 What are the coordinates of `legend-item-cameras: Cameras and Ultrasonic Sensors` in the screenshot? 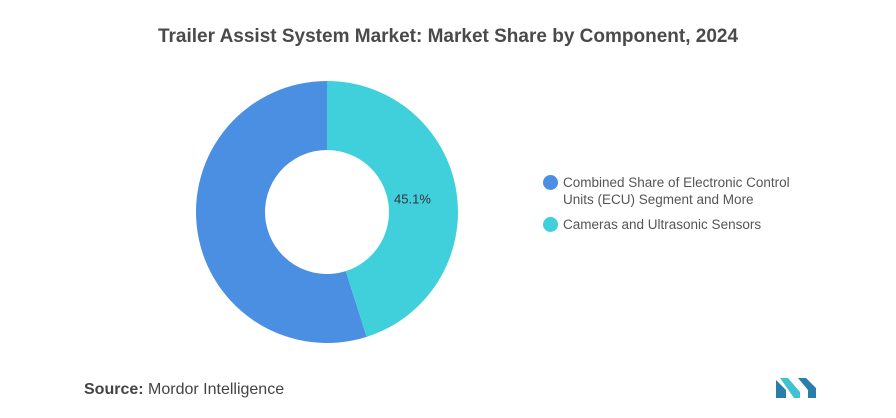 It's located at (683, 224).